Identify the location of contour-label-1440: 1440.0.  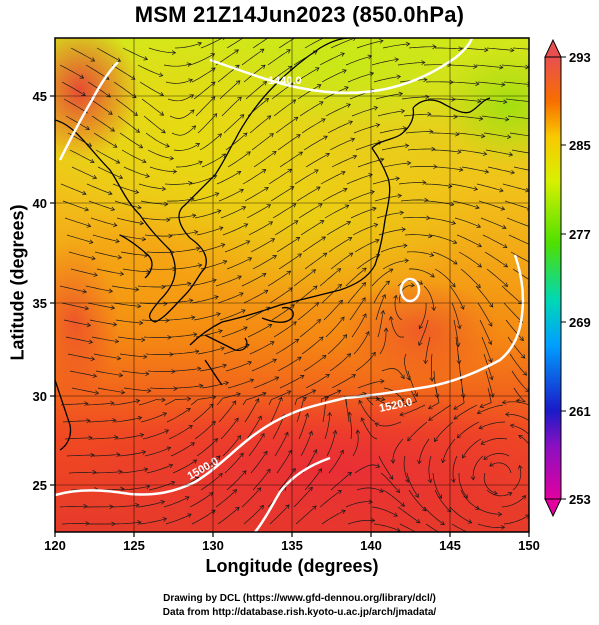
(285, 81).